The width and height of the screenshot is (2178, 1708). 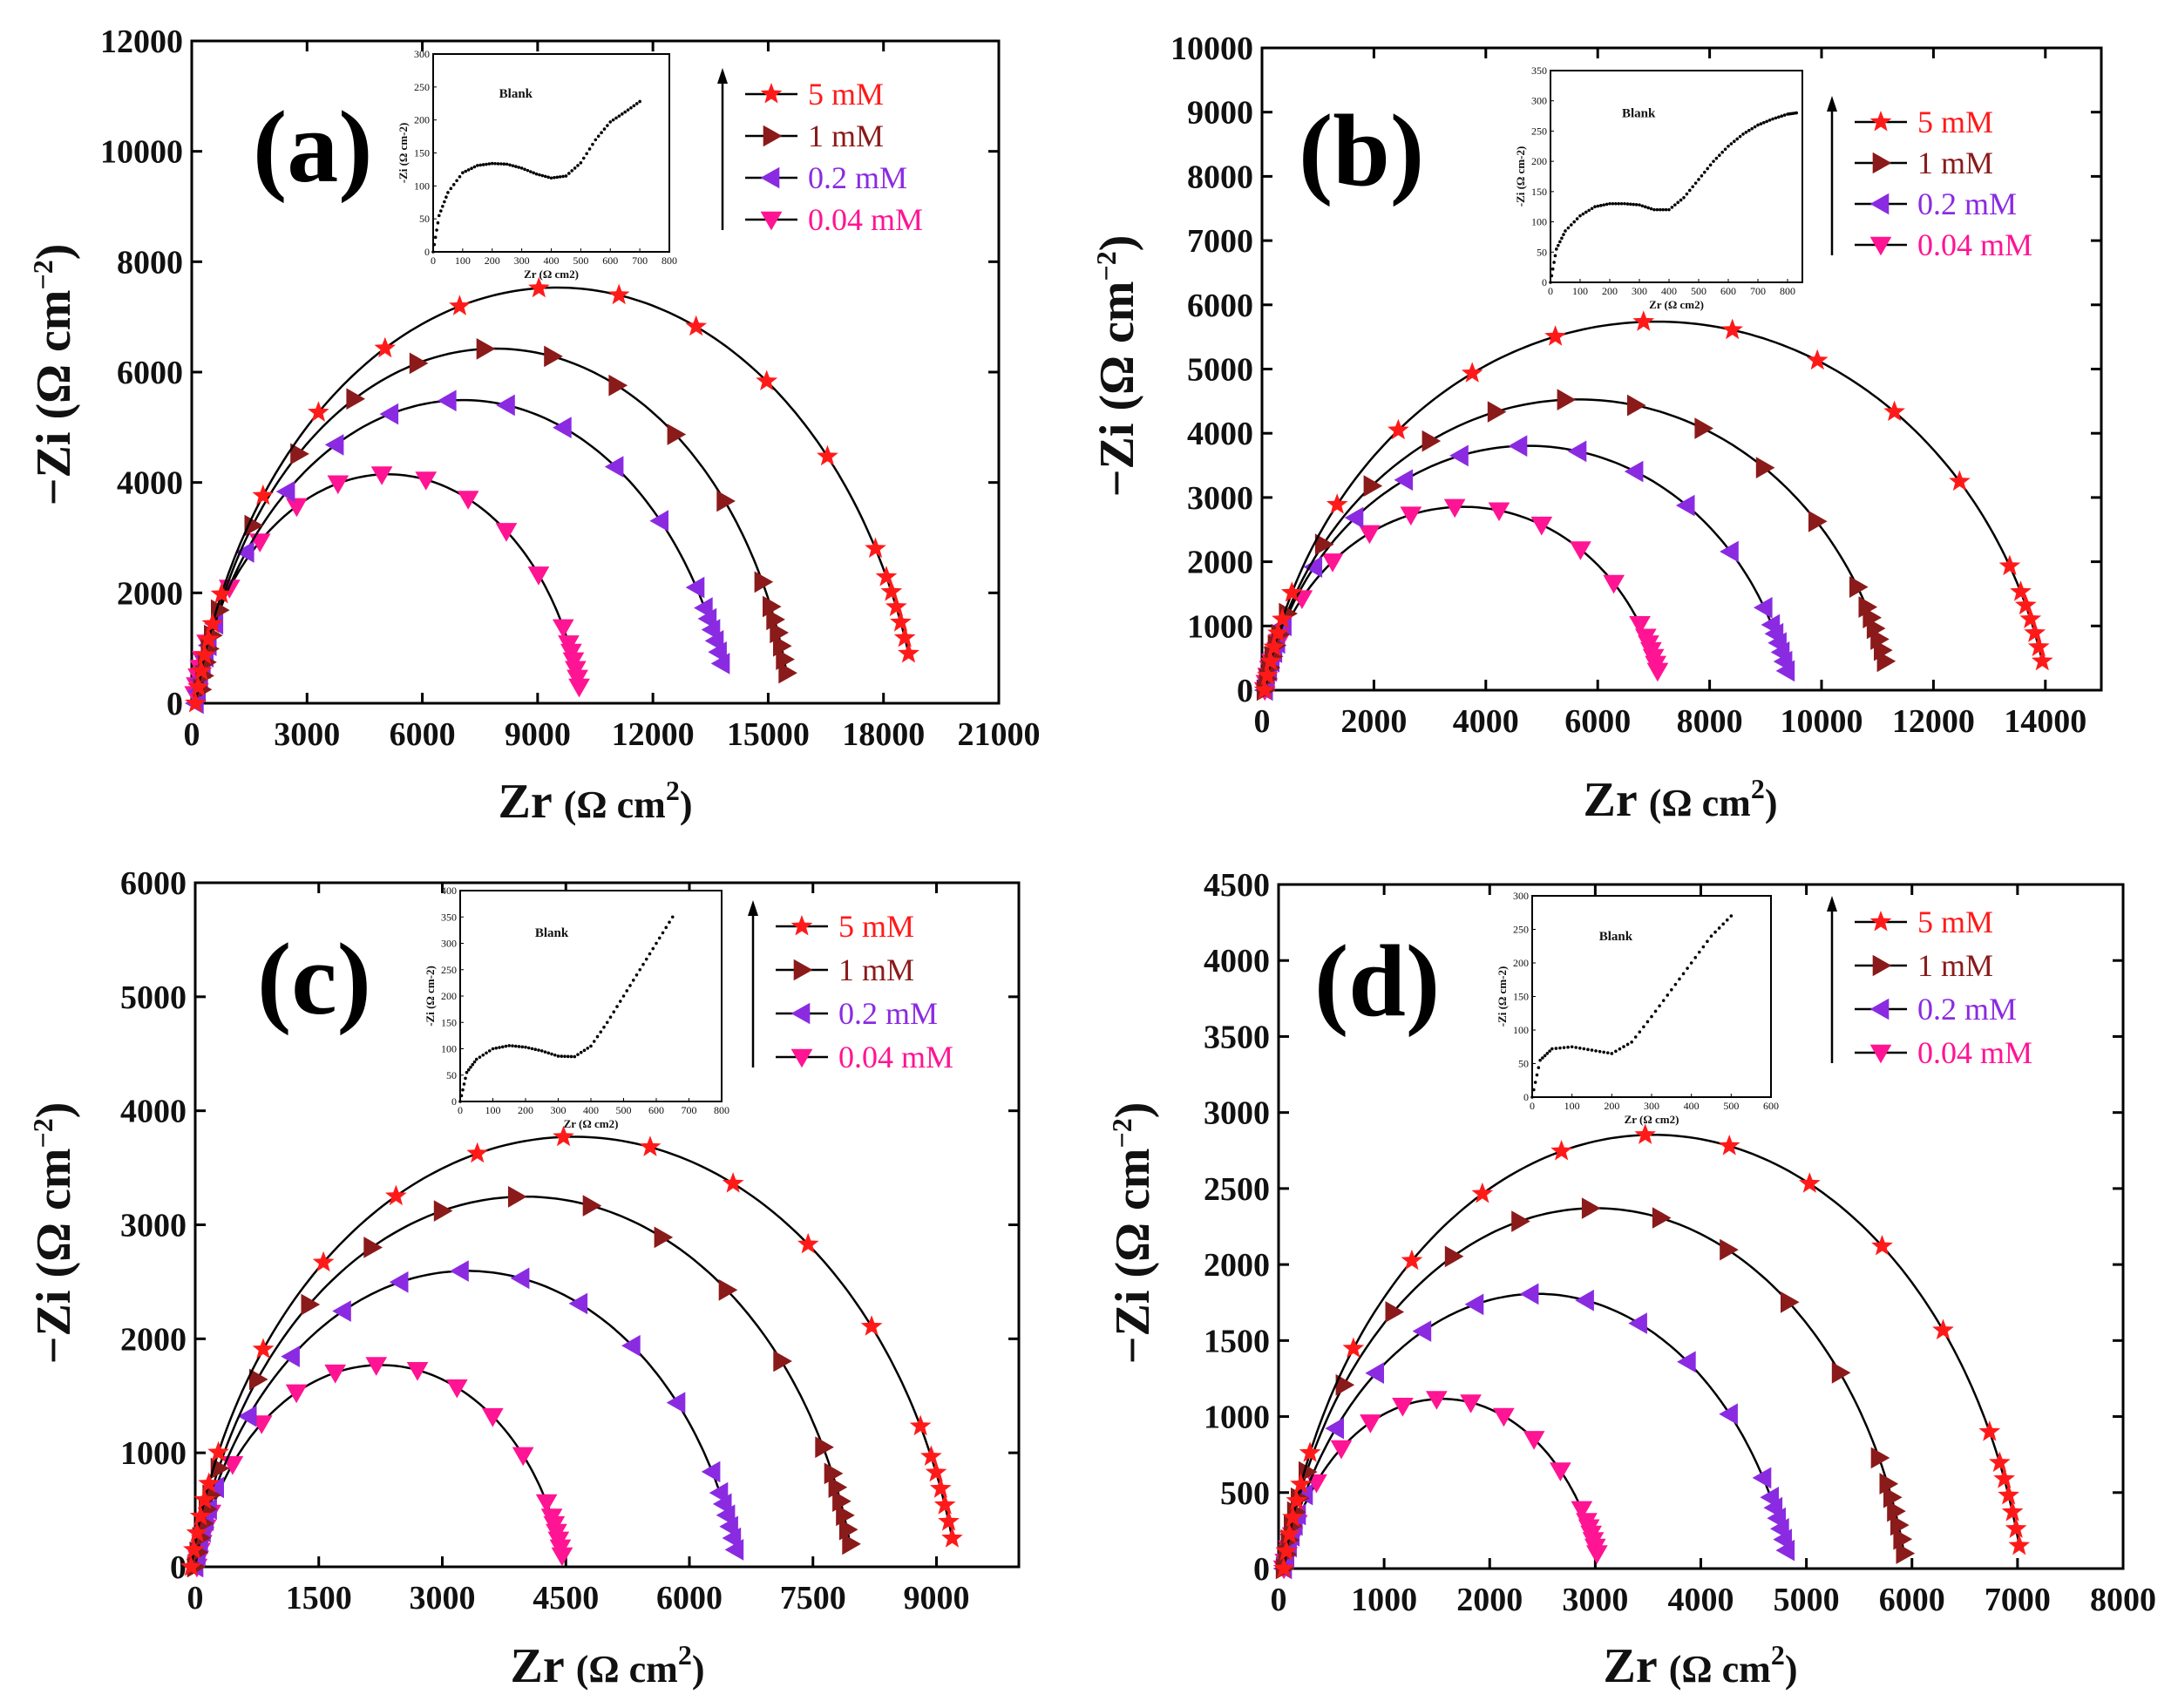 What do you see at coordinates (153, 1453) in the screenshot?
I see `y-tick-label: 1000` at bounding box center [153, 1453].